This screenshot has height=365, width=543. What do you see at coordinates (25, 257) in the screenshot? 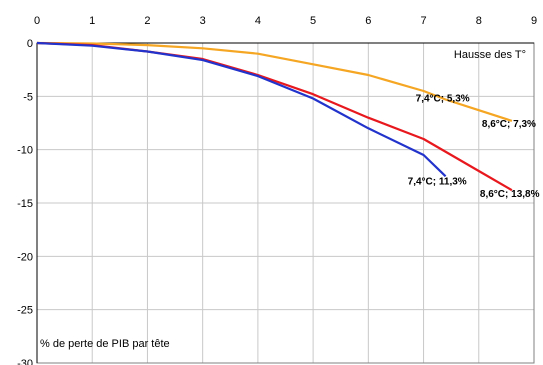
I see `y-tick-label: -20` at bounding box center [25, 257].